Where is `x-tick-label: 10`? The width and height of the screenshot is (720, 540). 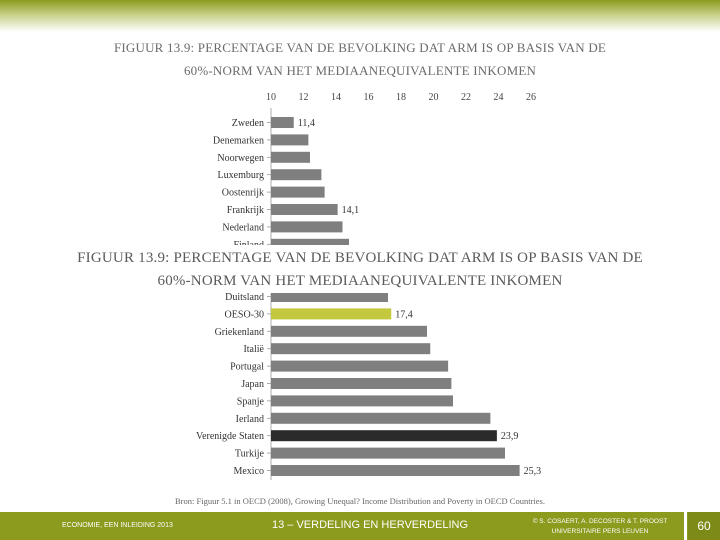
x-tick-label: 10 is located at coordinates (271, 97).